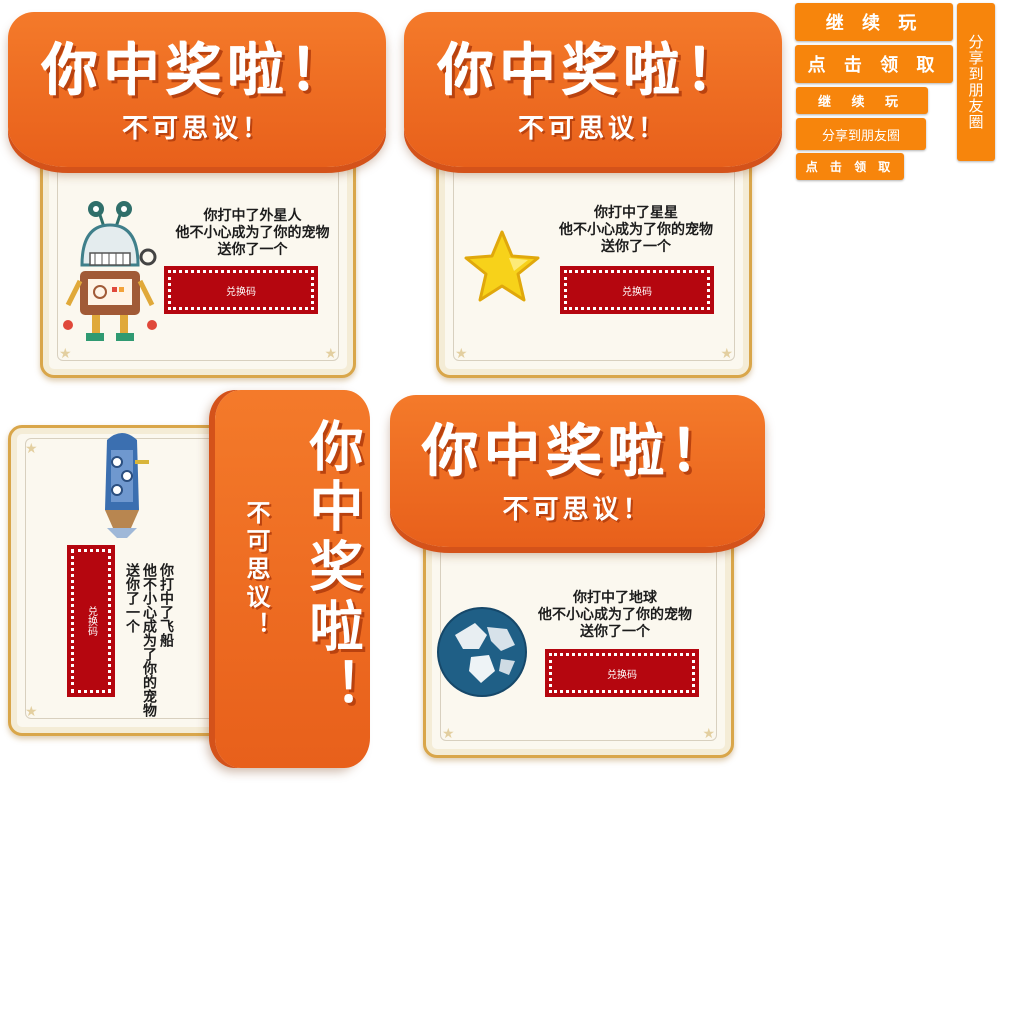 This screenshot has width=1024, height=1024. What do you see at coordinates (861, 134) in the screenshot?
I see `share-button-small: 分享到朋友圈` at bounding box center [861, 134].